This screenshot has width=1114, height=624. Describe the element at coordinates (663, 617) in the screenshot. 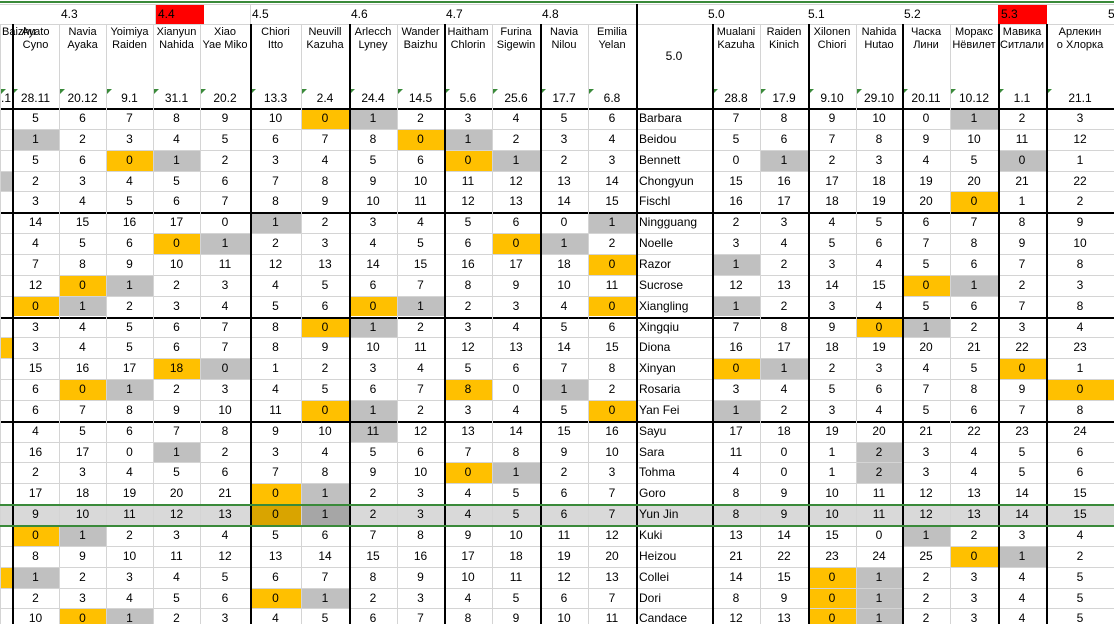

I see `row-name: Candace` at that location.